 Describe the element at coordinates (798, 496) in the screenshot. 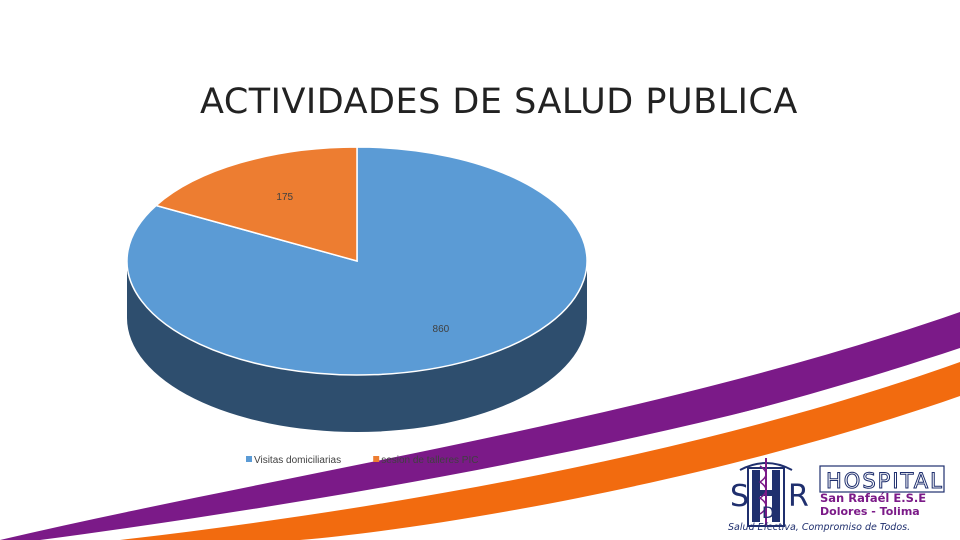

I see `logo-initial-right: R` at that location.